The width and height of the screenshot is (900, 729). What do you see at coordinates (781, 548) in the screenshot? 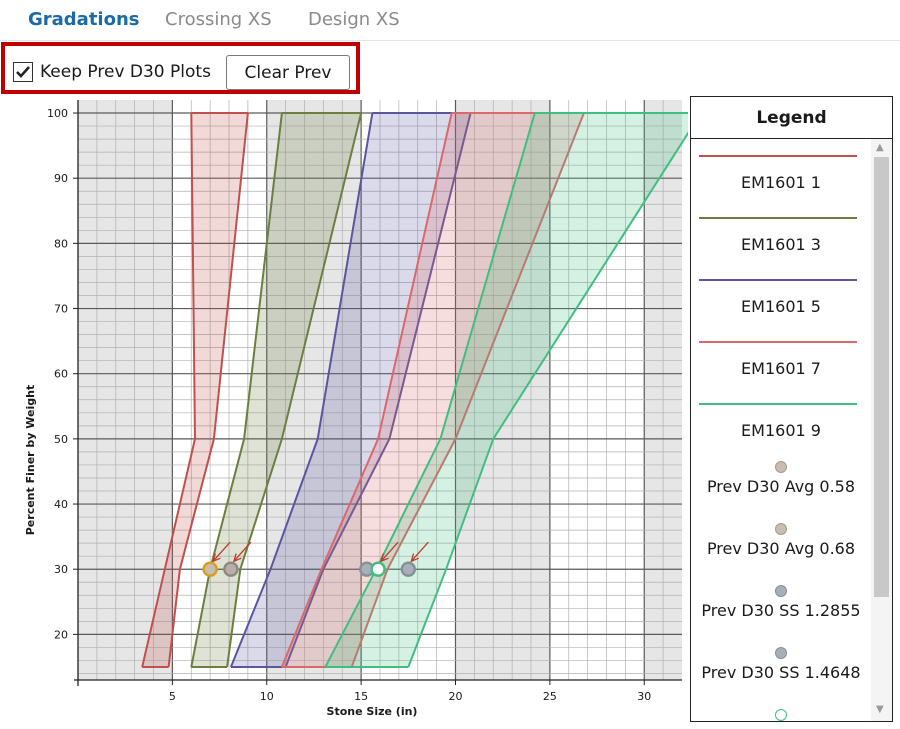
I see `legend-item-label: Prev D30 Avg 0.68` at bounding box center [781, 548].